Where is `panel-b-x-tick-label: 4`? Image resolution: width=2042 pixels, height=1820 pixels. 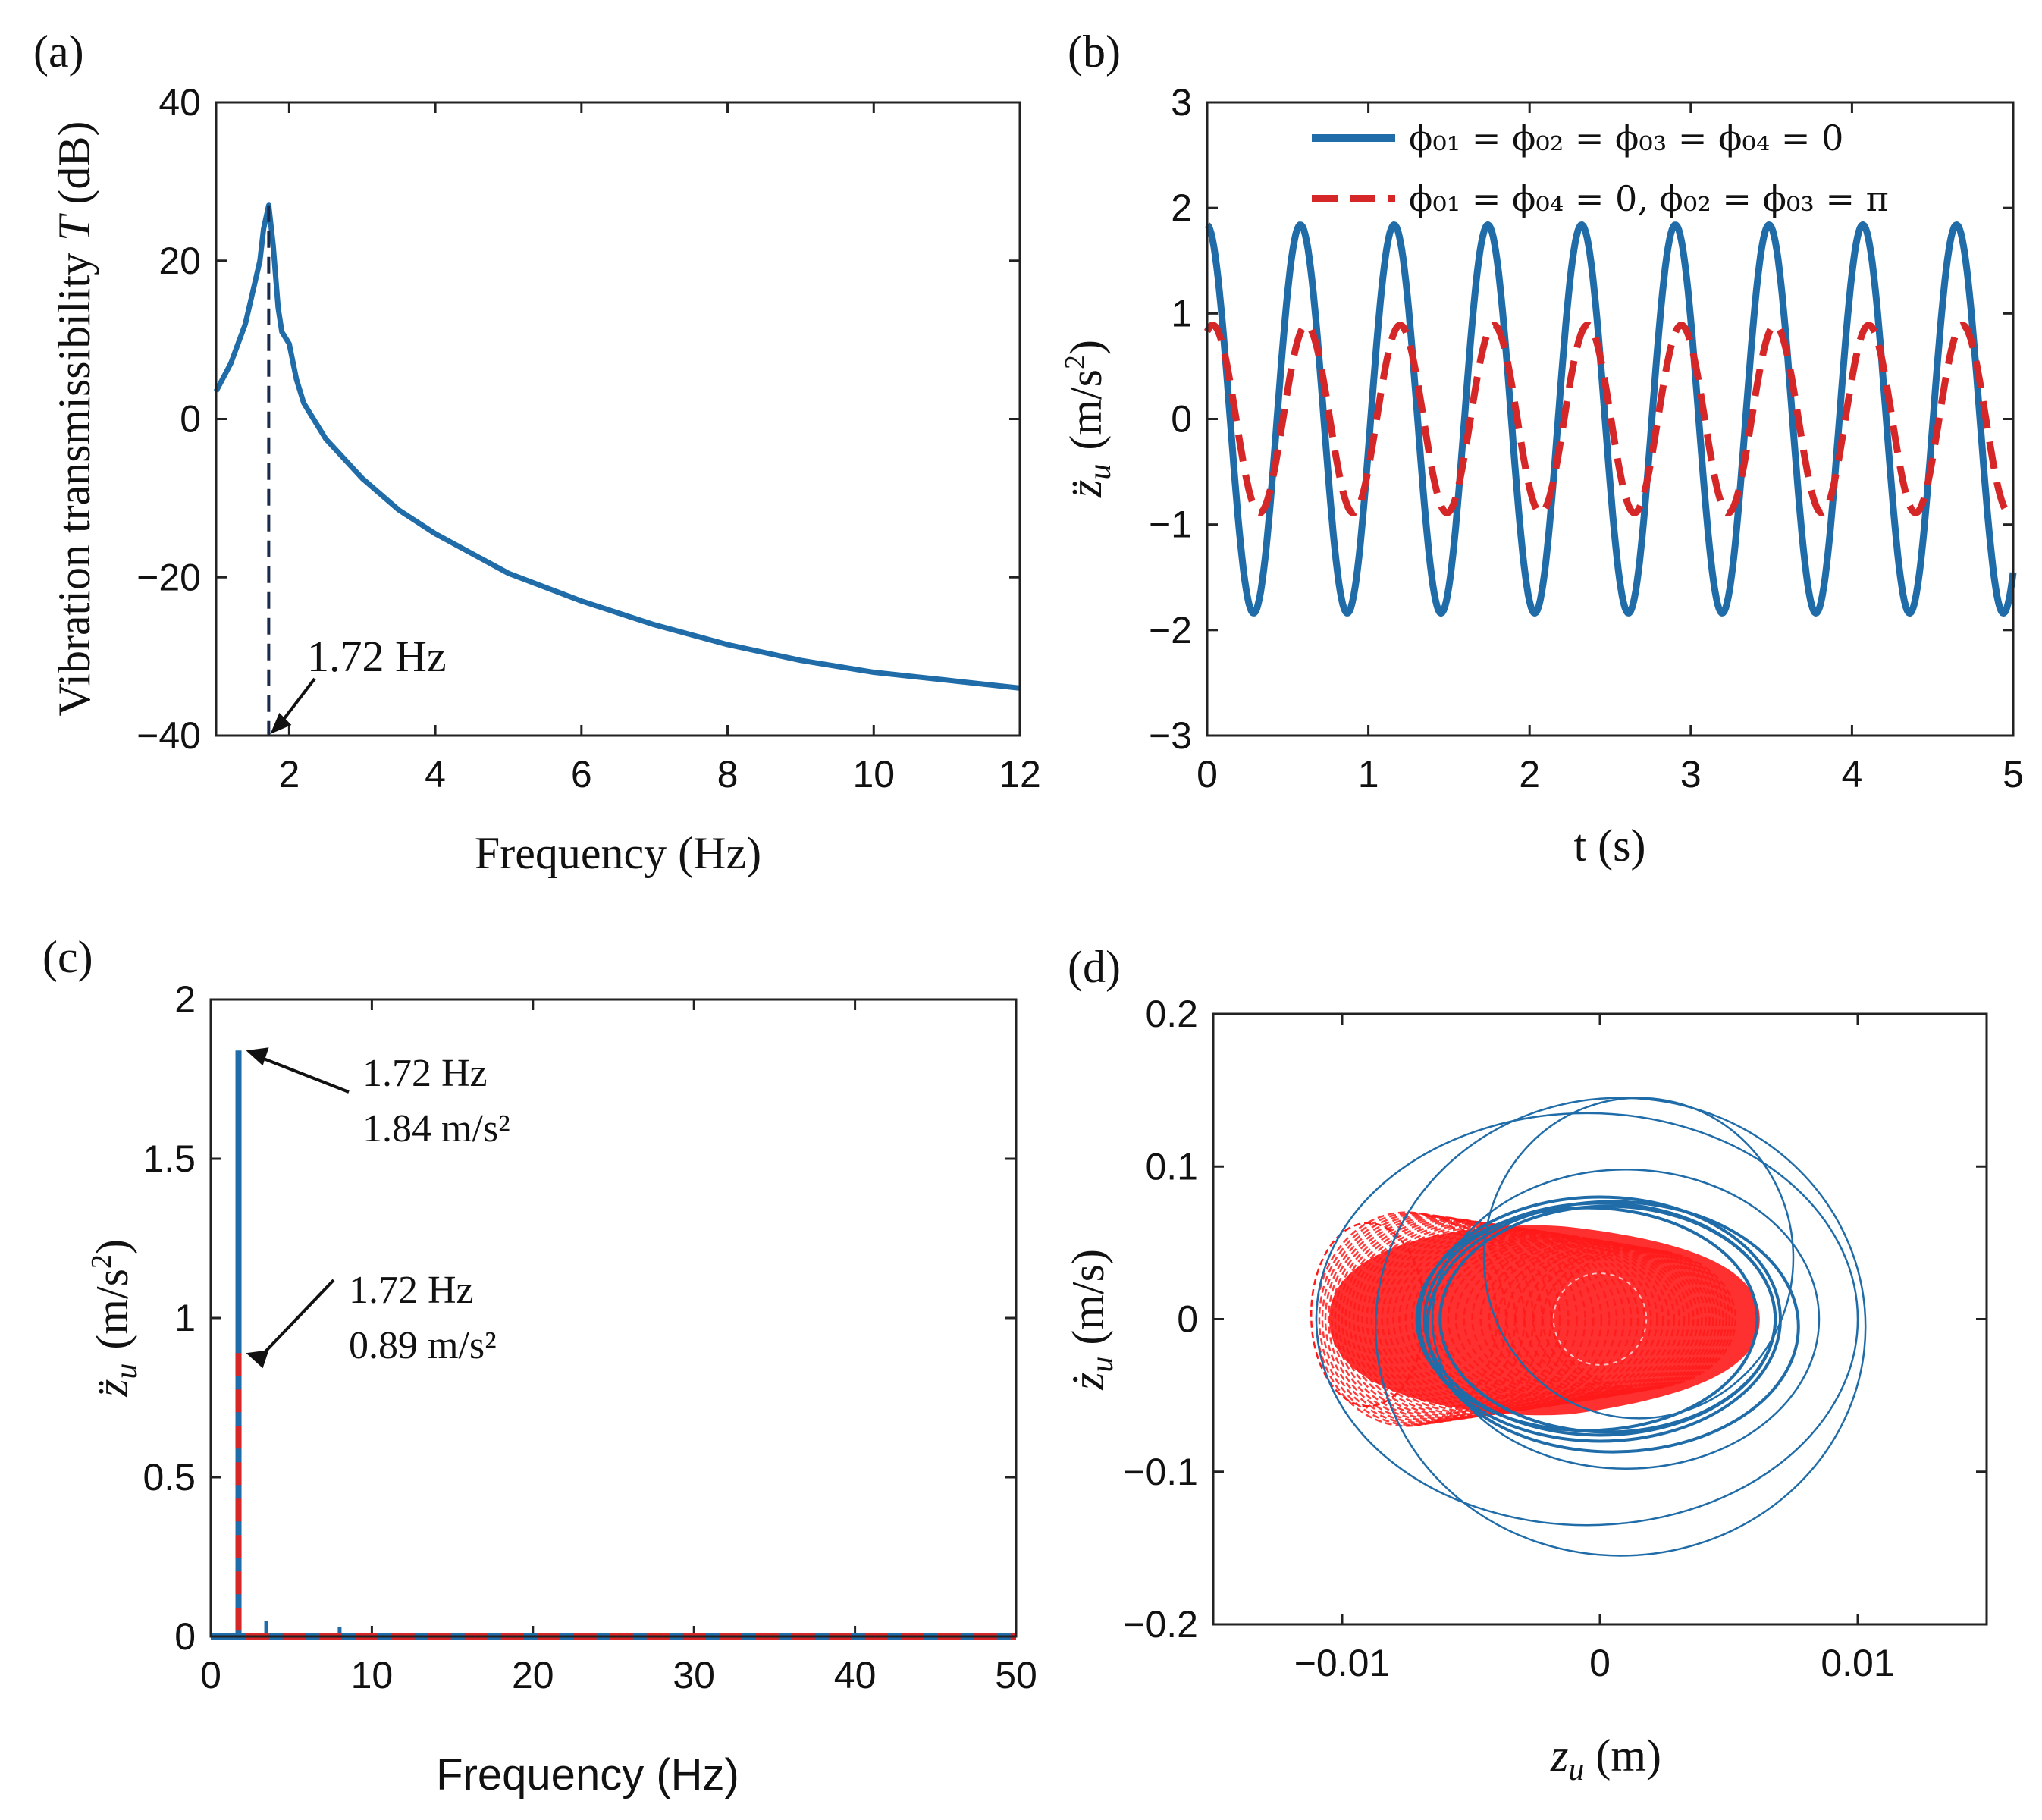
panel-b-x-tick-label: 4 is located at coordinates (1852, 774).